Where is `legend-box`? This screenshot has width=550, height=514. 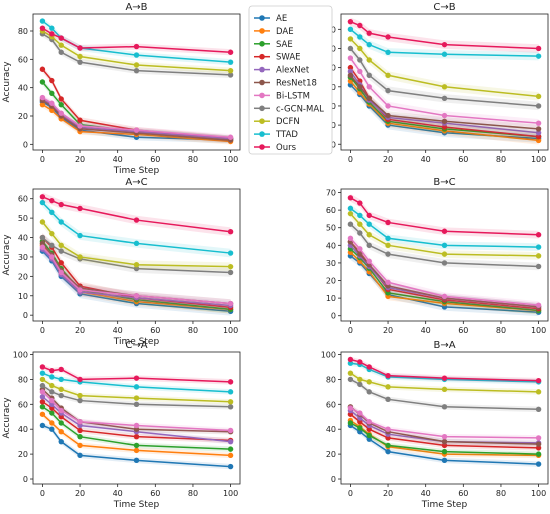 legend-box is located at coordinates (290, 80).